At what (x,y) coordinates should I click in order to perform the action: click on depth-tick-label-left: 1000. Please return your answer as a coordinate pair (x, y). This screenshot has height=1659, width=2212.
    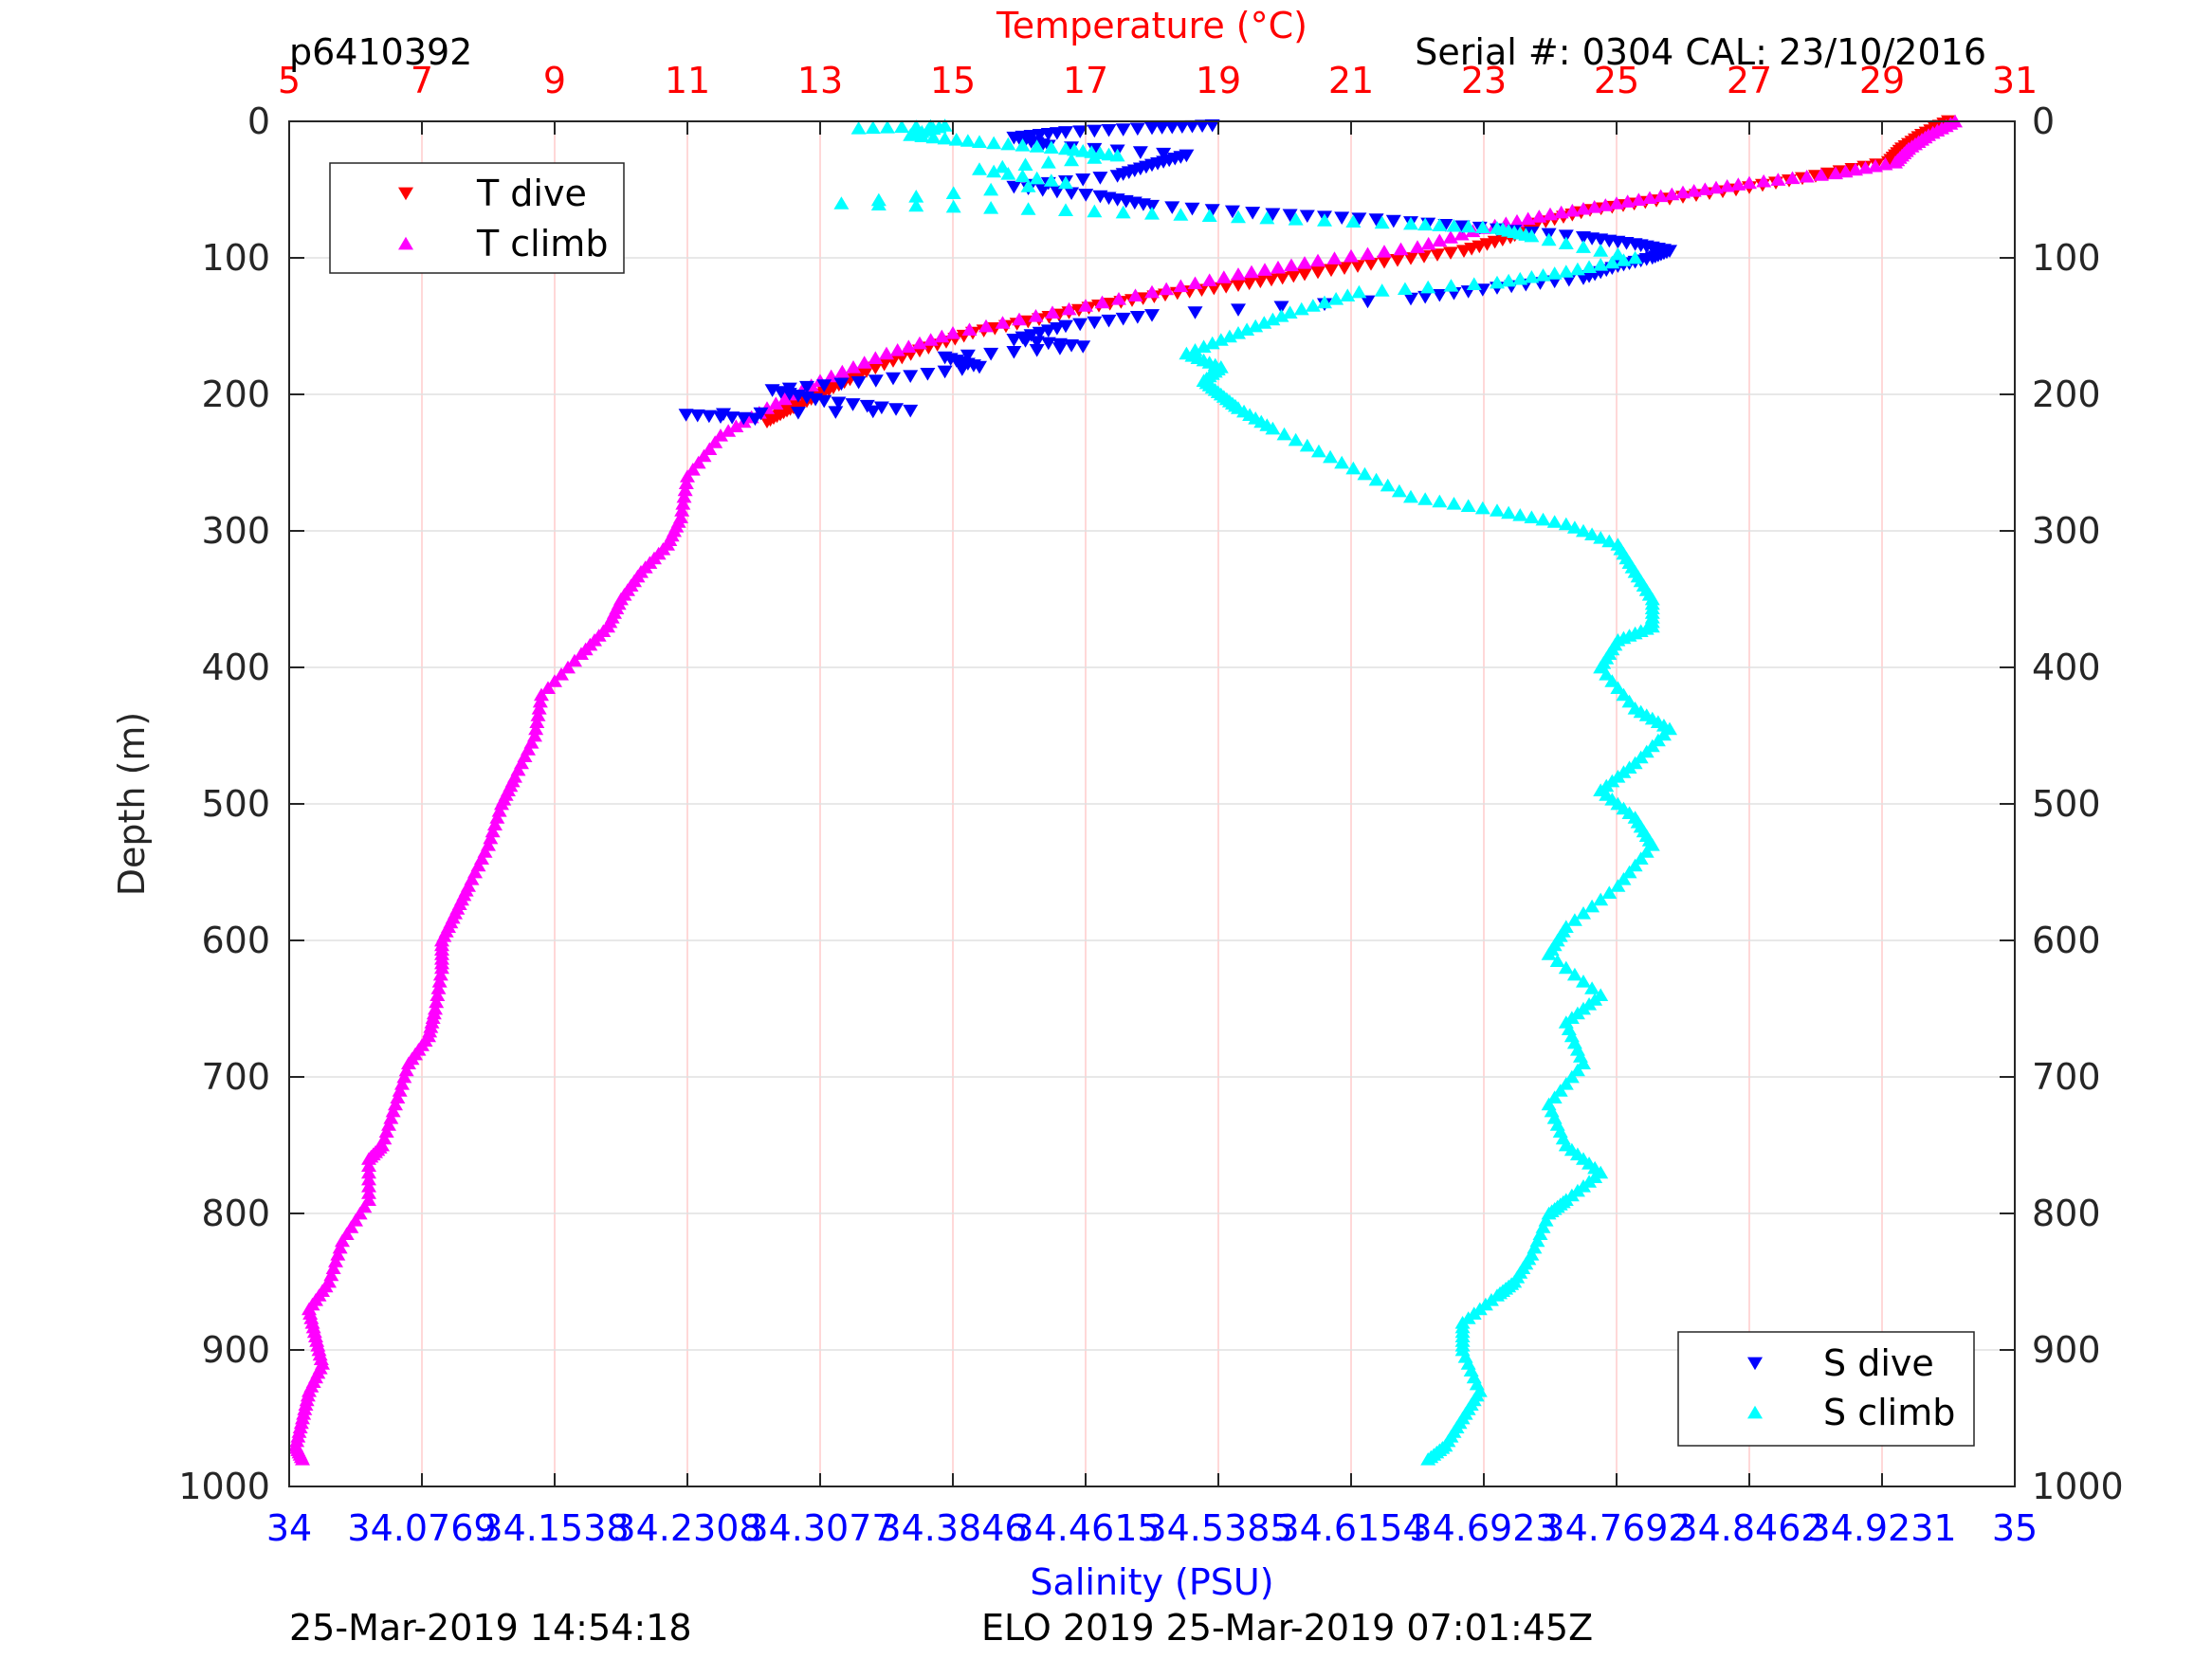
    Looking at the image, I should click on (224, 1486).